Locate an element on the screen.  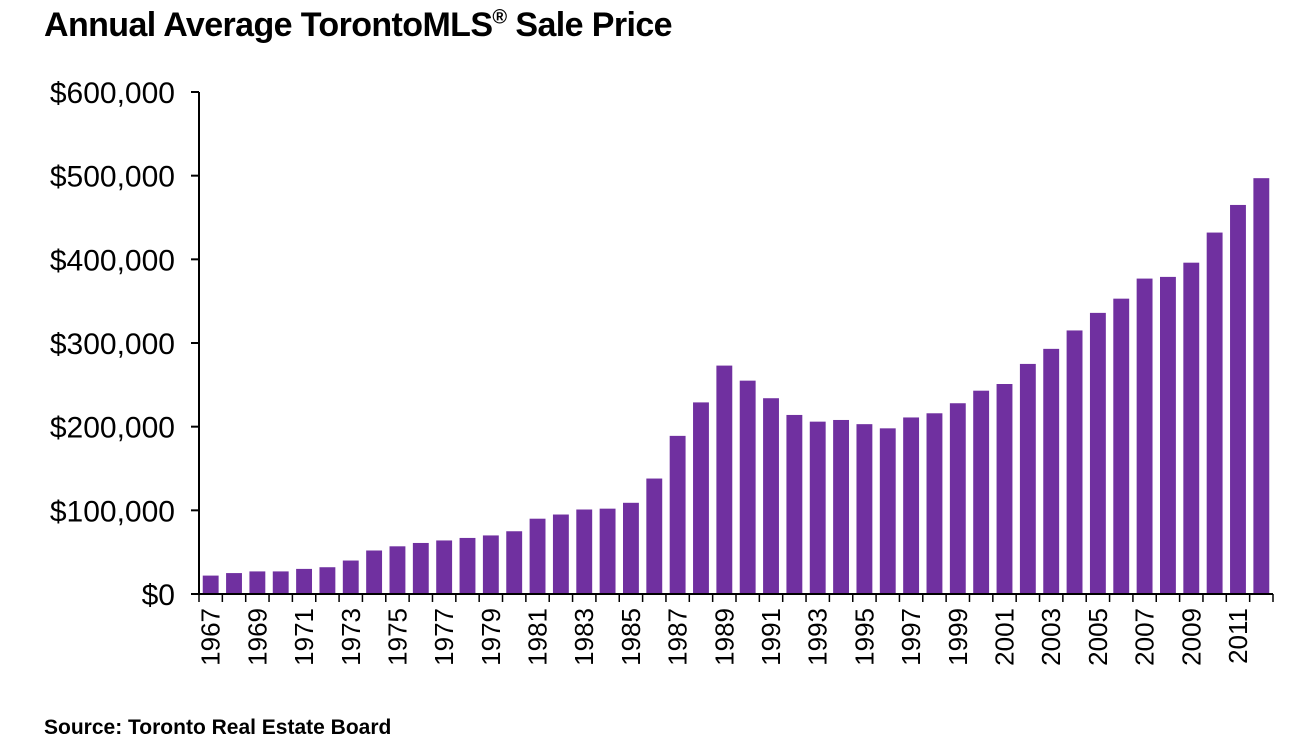
x-tick-label-1997: 1997 is located at coordinates (911, 637).